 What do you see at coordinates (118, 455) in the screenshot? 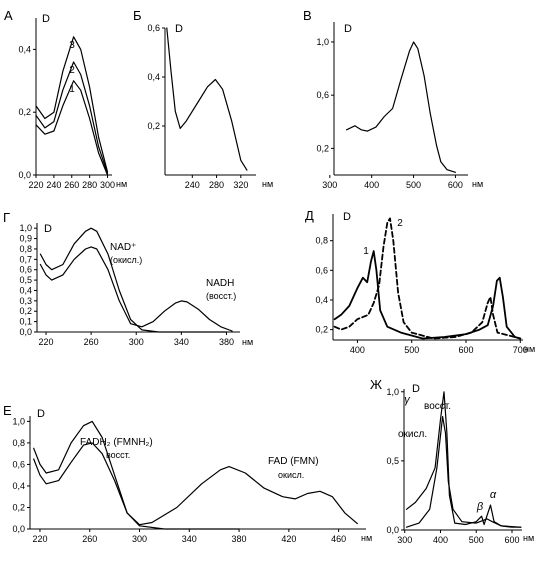
I see `series-label-sub: восст.` at bounding box center [118, 455].